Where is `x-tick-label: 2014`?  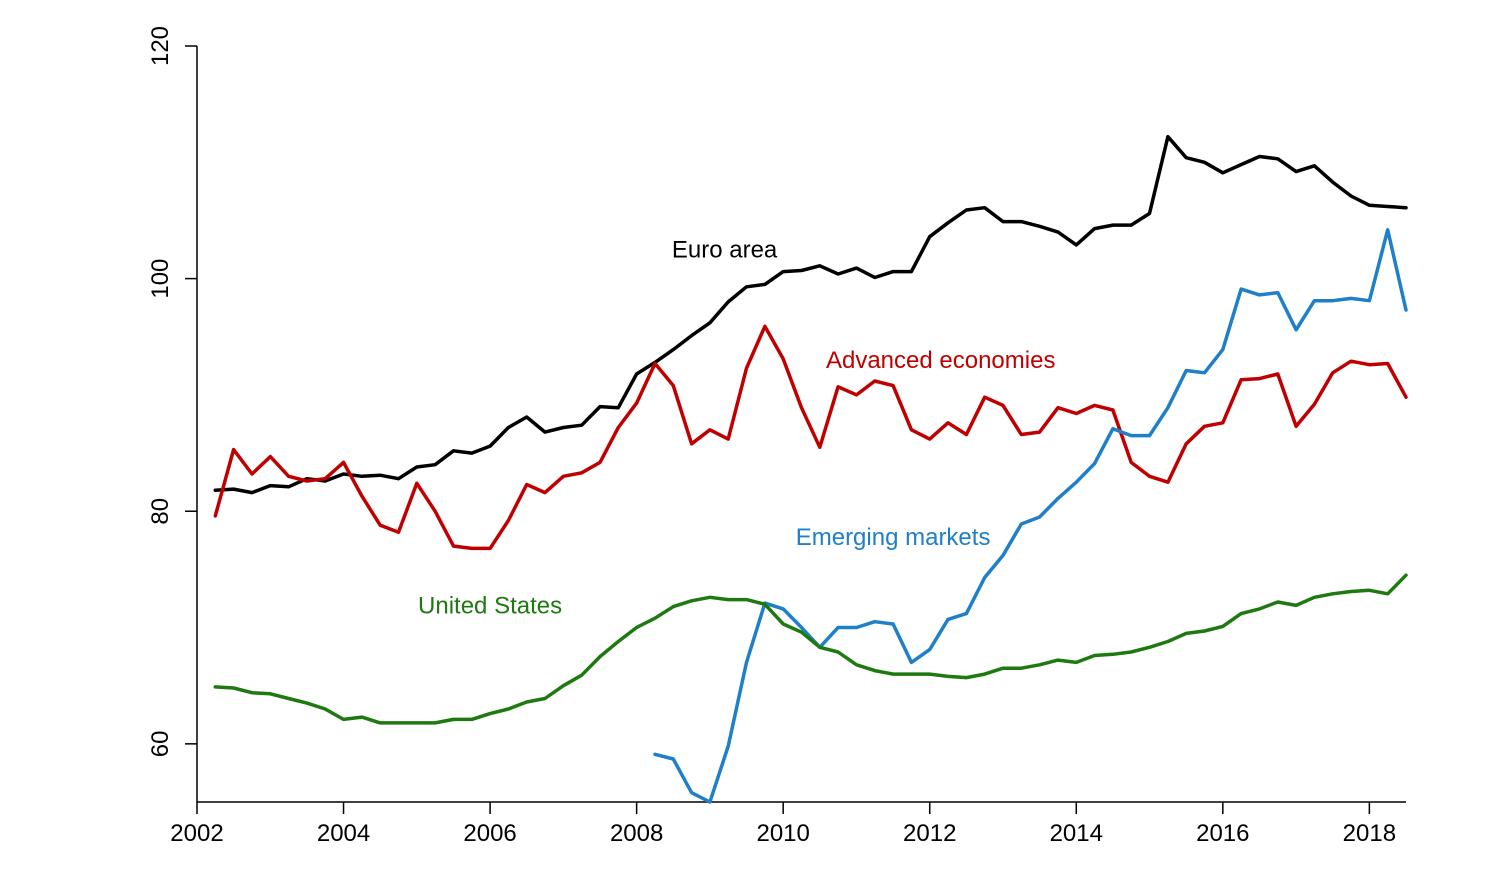
x-tick-label: 2014 is located at coordinates (1076, 833).